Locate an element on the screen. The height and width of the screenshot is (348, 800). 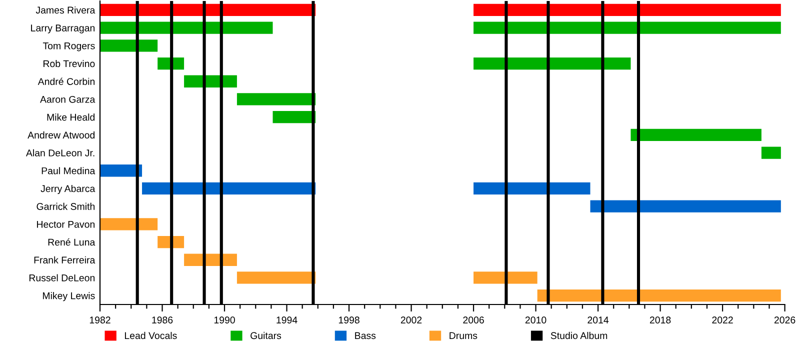
y-tick-label: Jerry Abarca is located at coordinates (68, 189).